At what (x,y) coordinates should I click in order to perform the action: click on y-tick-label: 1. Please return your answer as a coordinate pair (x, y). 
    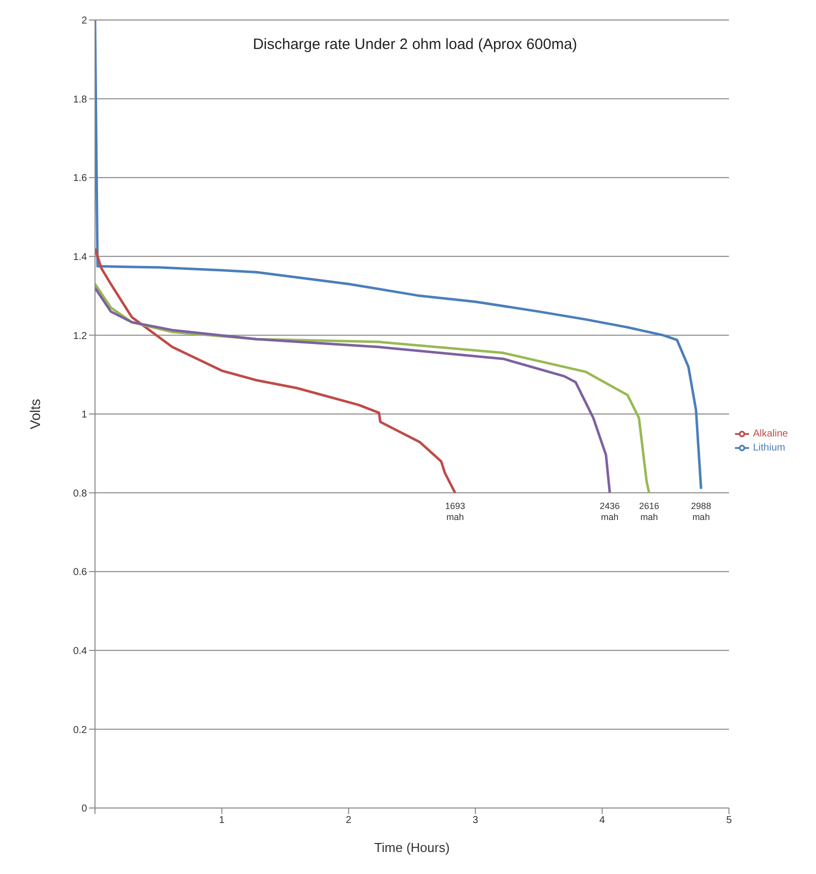
    Looking at the image, I should click on (84, 415).